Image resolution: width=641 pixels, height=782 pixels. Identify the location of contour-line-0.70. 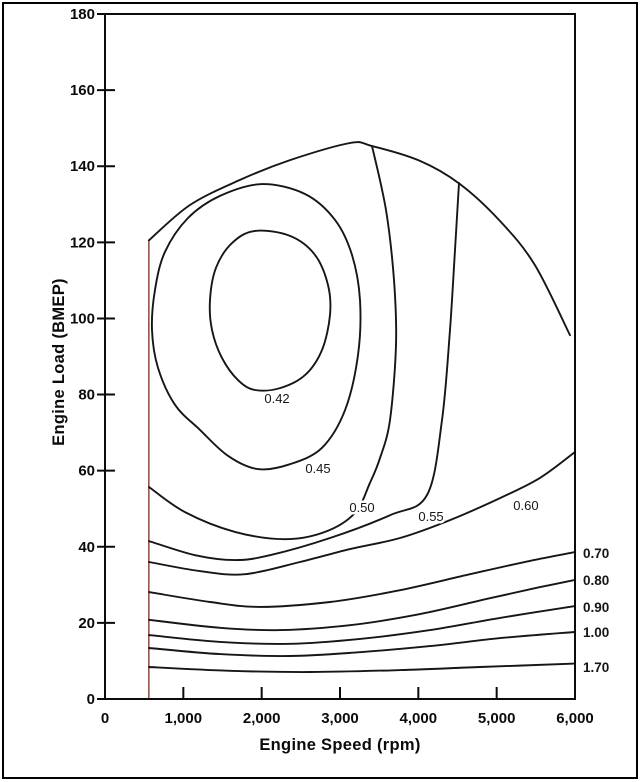
(362, 579).